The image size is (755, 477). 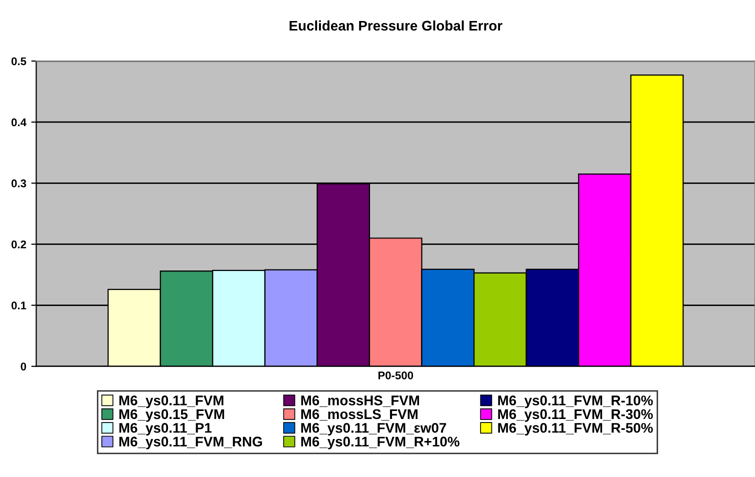 What do you see at coordinates (171, 402) in the screenshot?
I see `legend-label: M6_ys0.11_FVM` at bounding box center [171, 402].